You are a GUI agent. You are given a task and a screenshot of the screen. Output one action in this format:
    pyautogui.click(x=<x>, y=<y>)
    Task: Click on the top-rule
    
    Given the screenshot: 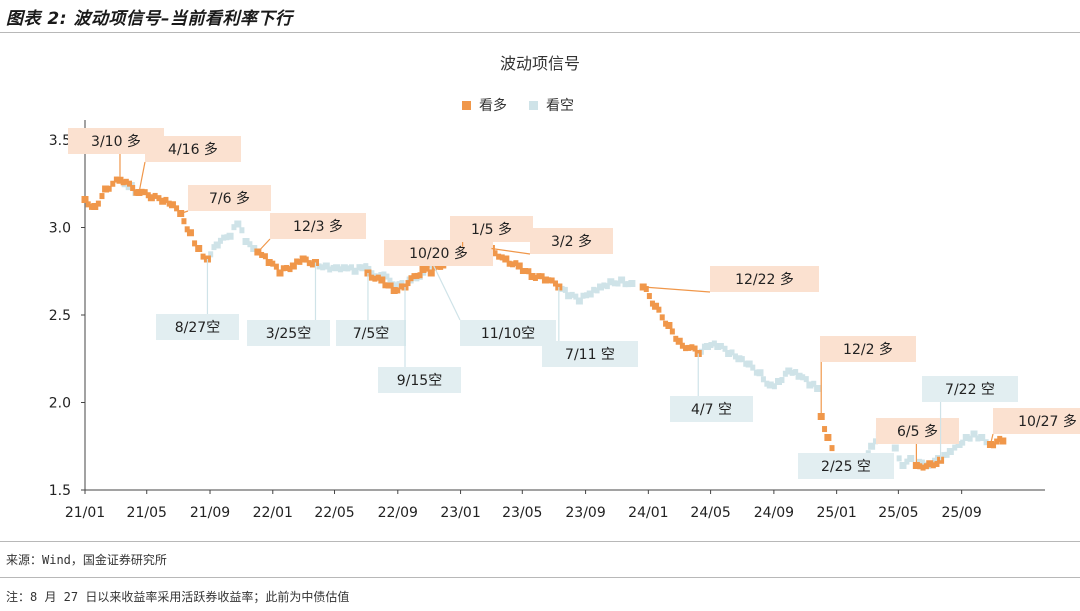 What is the action you would take?
    pyautogui.click(x=540, y=32)
    